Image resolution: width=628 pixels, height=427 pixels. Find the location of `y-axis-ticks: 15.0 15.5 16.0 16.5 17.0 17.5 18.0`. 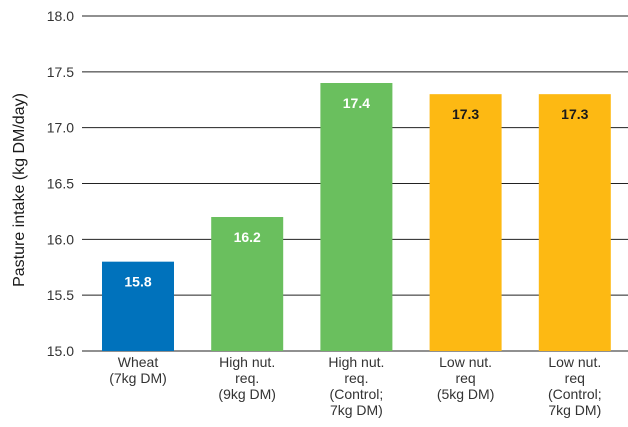

y-axis-ticks: 15.0 15.5 16.0 16.5 17.0 17.5 18.0 is located at coordinates (60, 183).